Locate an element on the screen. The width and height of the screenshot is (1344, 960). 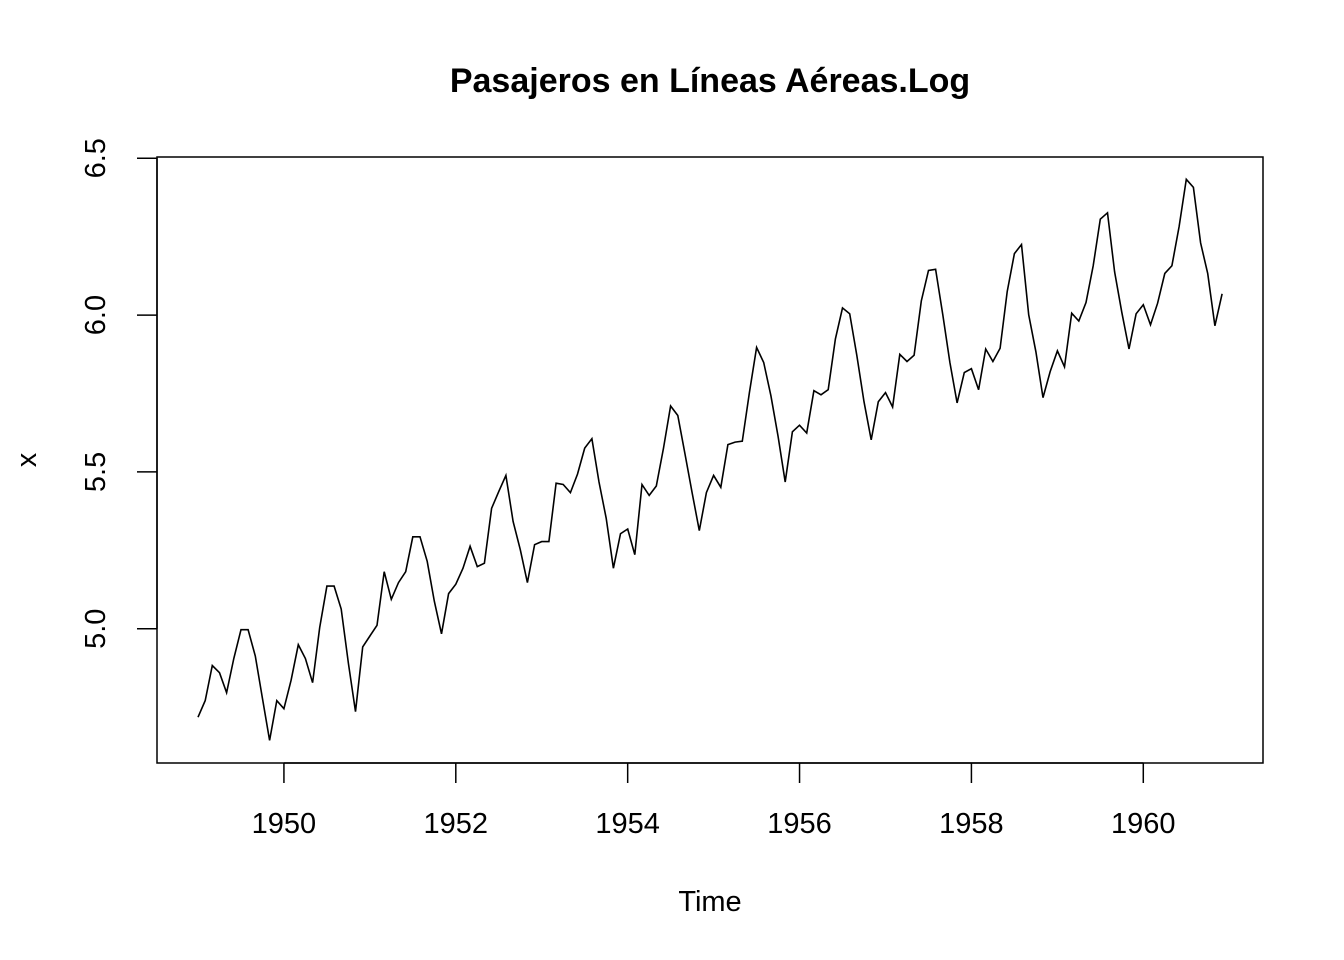
y-tick-label: 6.5 is located at coordinates (96, 158).